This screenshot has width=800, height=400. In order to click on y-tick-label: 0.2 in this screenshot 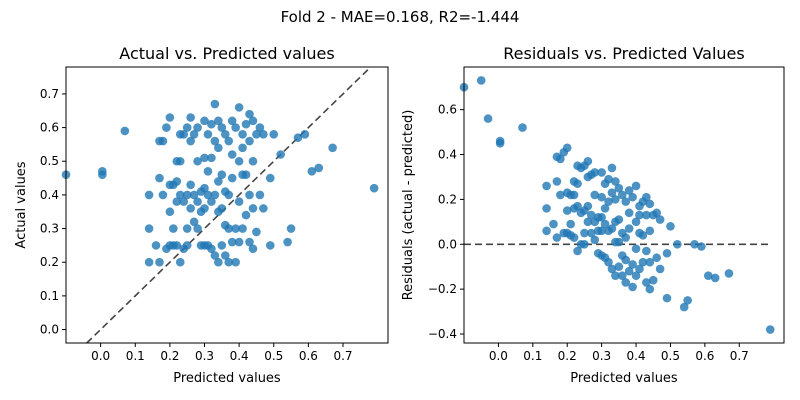, I will do `click(49, 262)`.